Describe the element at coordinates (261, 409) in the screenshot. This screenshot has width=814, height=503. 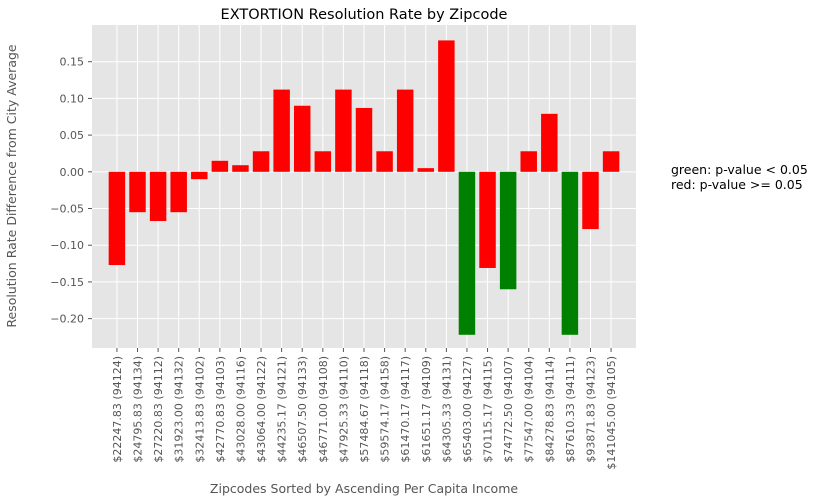
I see `x-tick-label: $43064.00 (94122)` at that location.